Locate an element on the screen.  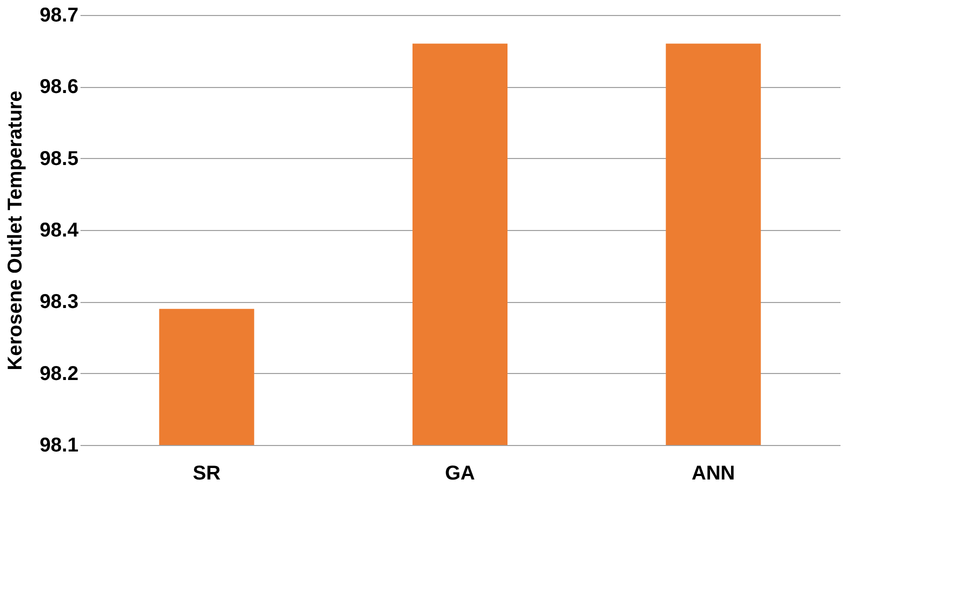
y-tick-label: 98.6 is located at coordinates (59, 87).